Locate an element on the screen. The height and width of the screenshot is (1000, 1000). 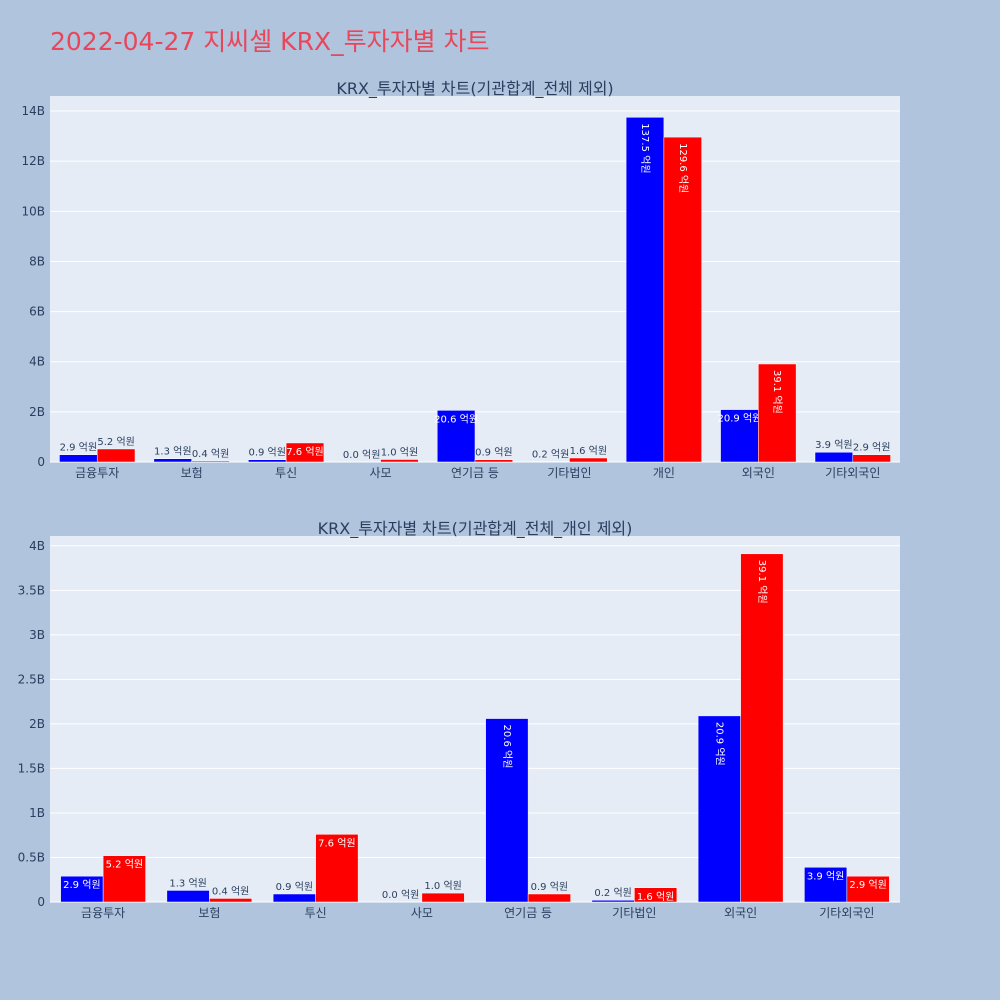
y-tick-label: 1B is located at coordinates (37, 813).